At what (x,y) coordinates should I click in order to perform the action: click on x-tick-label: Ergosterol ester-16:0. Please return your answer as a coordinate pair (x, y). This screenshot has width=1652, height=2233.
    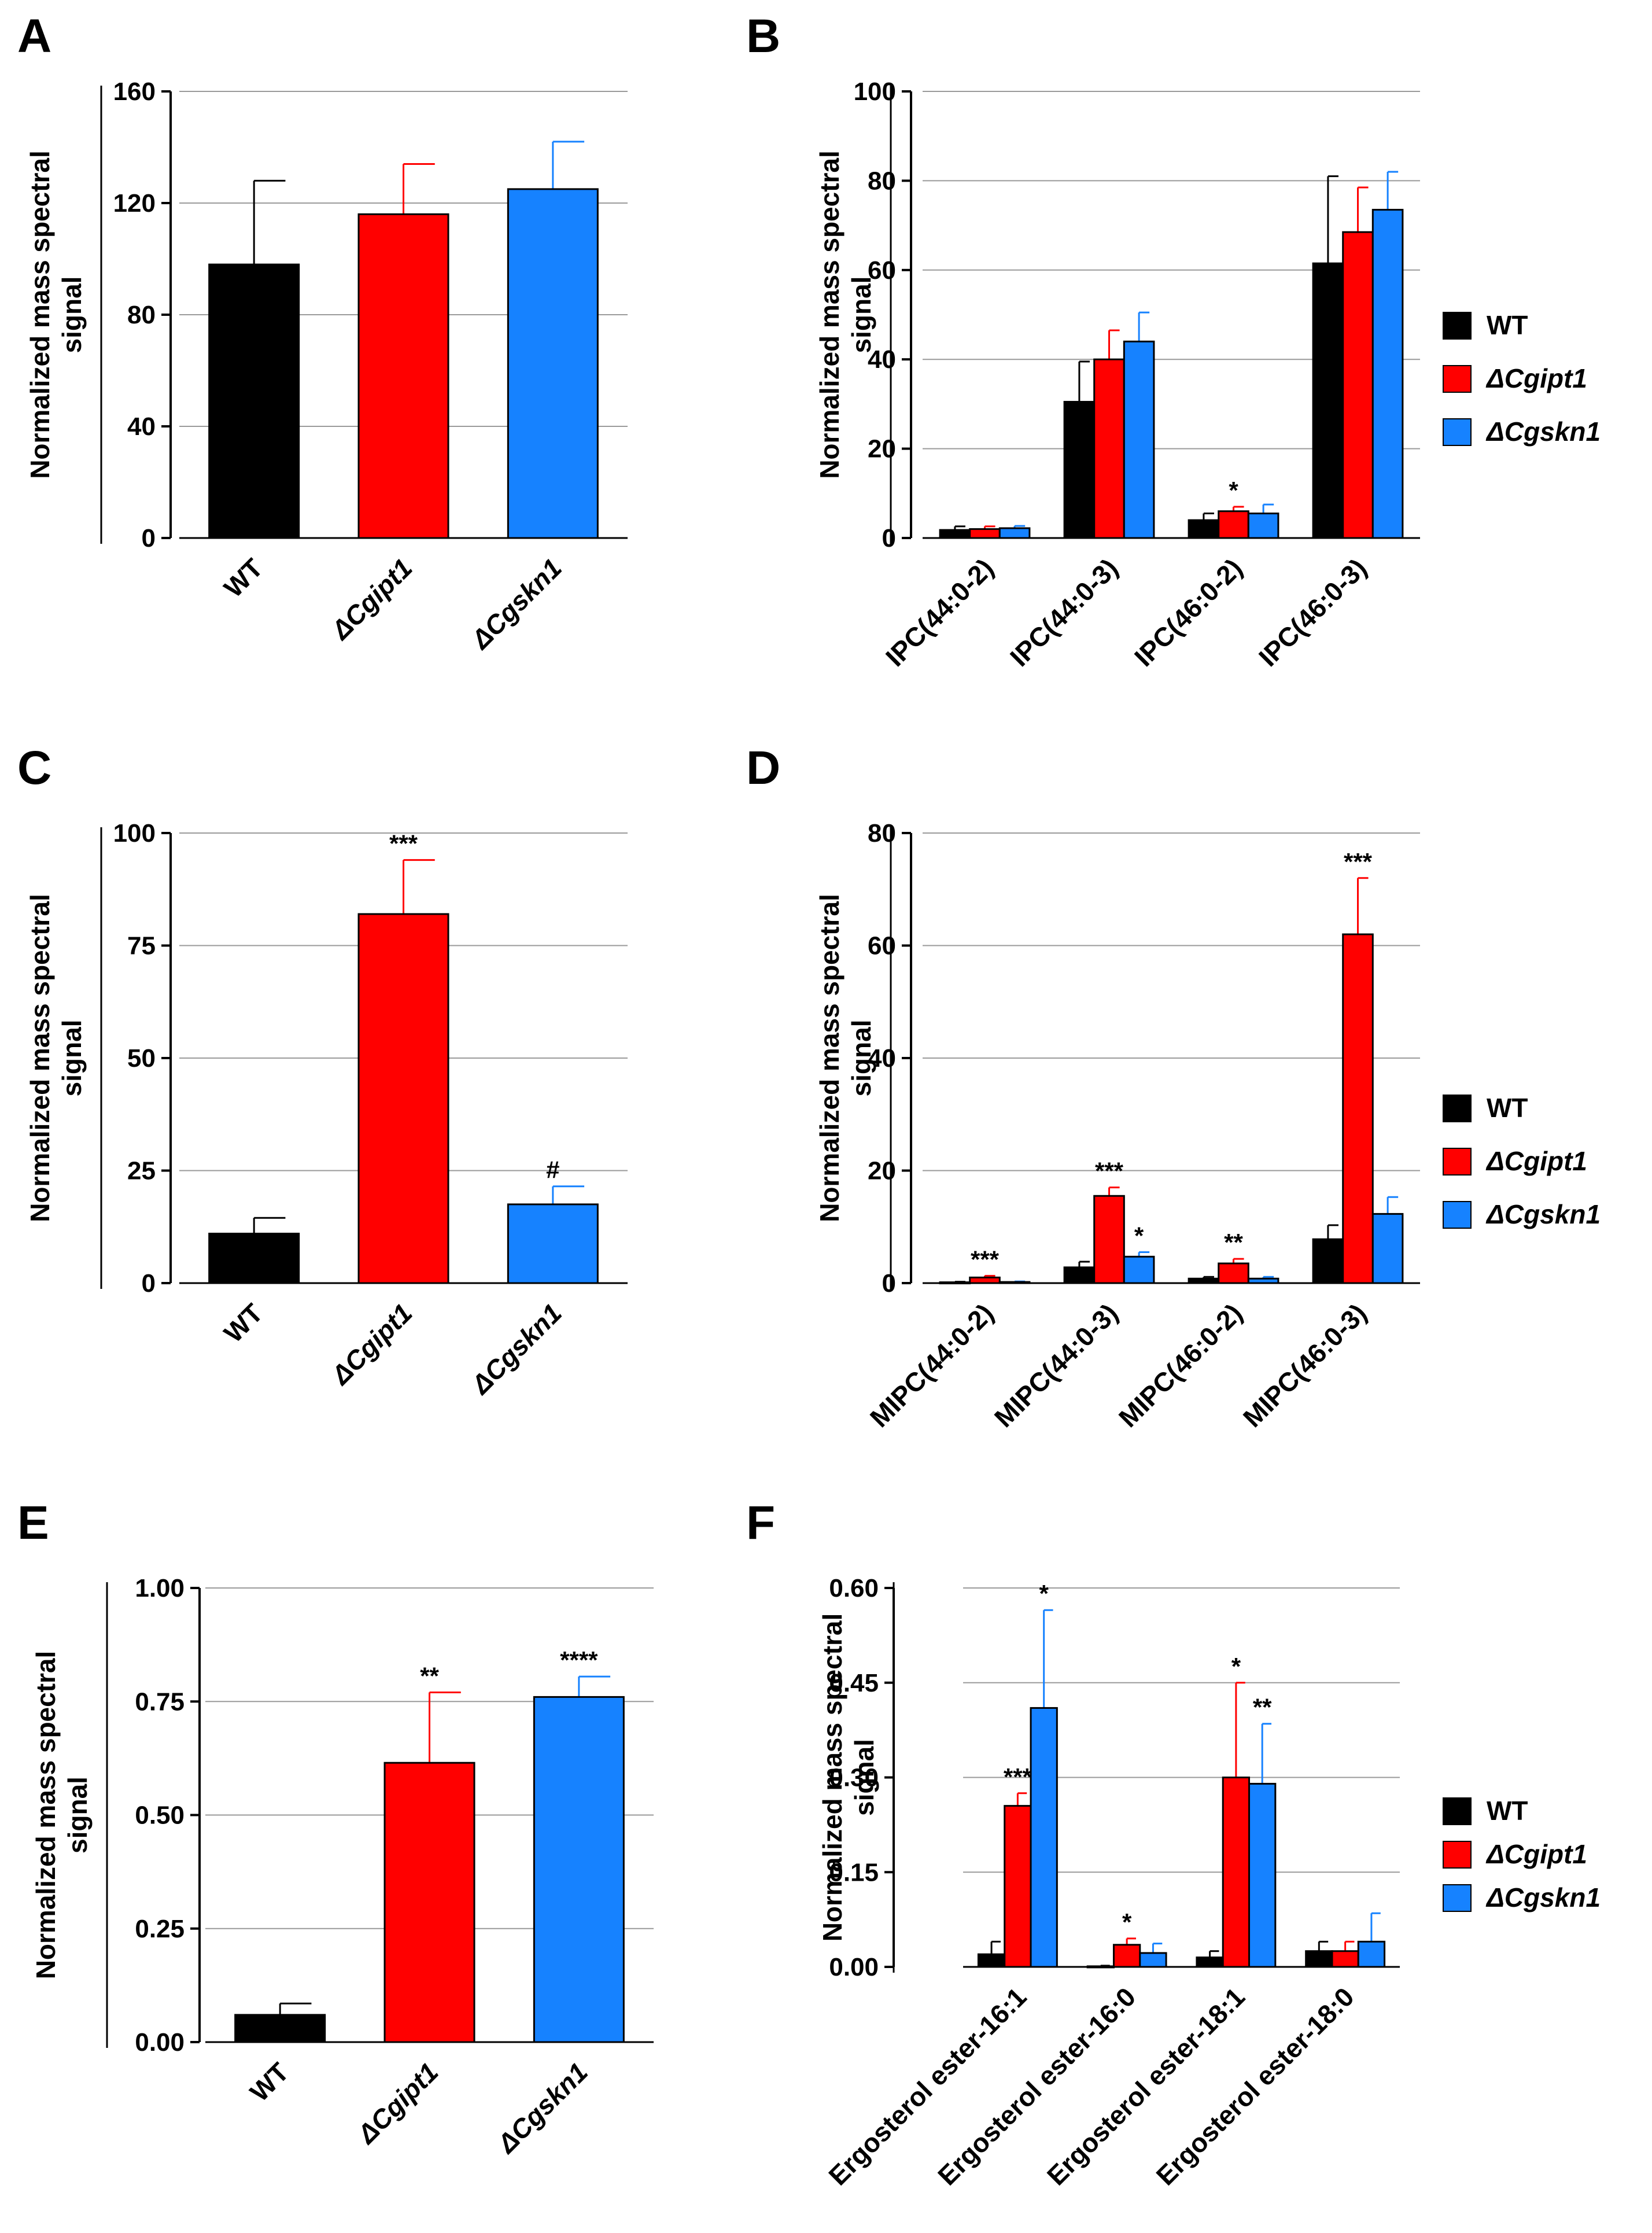
    Looking at the image, I should click on (1036, 2086).